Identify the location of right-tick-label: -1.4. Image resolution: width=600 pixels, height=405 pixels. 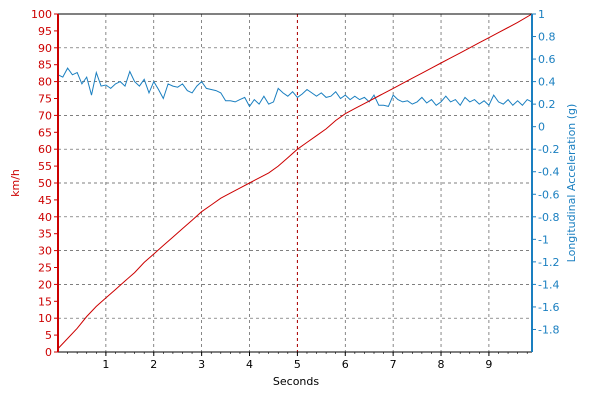
(548, 284).